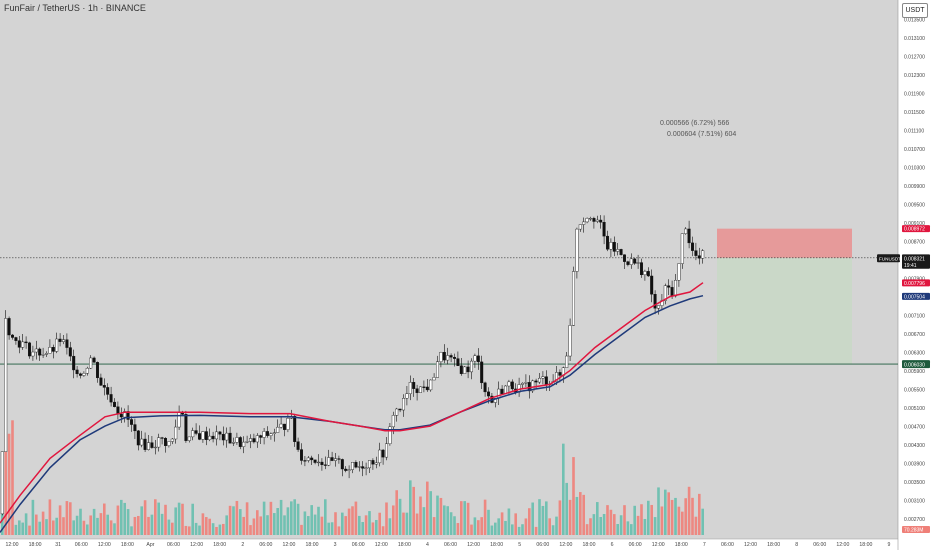 The image size is (932, 550). Describe the element at coordinates (914, 187) in the screenshot. I see `y-tick-label-9: 0.009900` at that location.